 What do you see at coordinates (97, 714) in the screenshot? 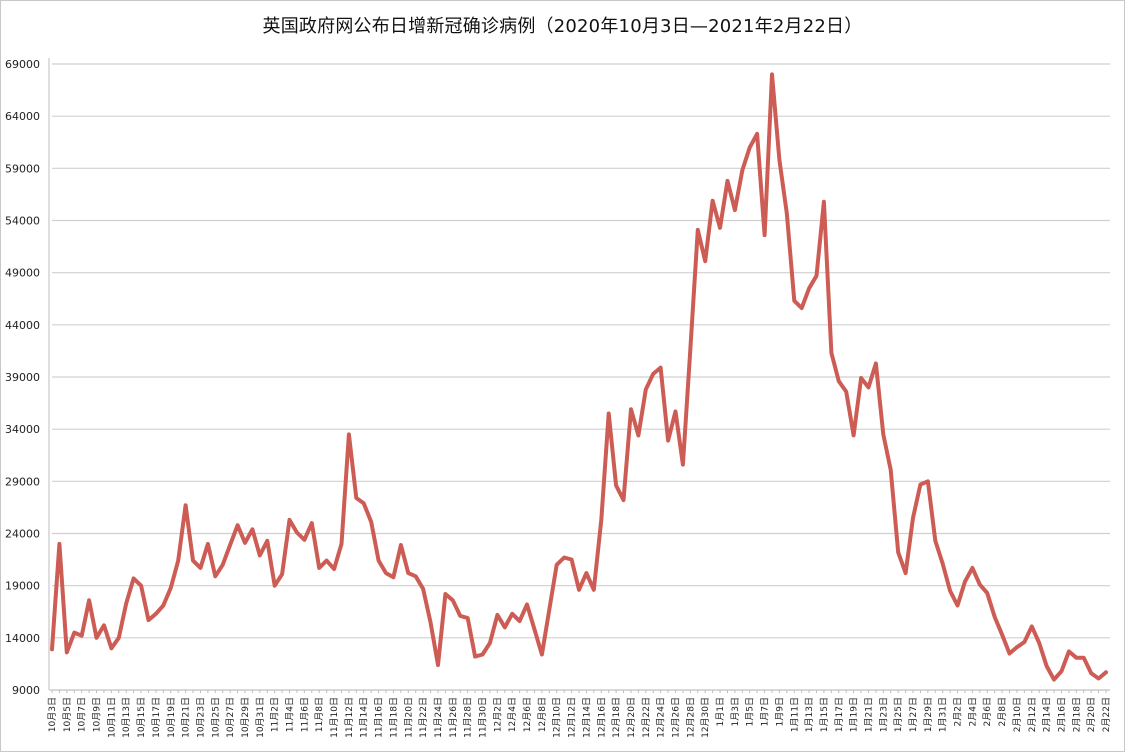
I see `x-tick-label: 10月9日` at bounding box center [97, 714].